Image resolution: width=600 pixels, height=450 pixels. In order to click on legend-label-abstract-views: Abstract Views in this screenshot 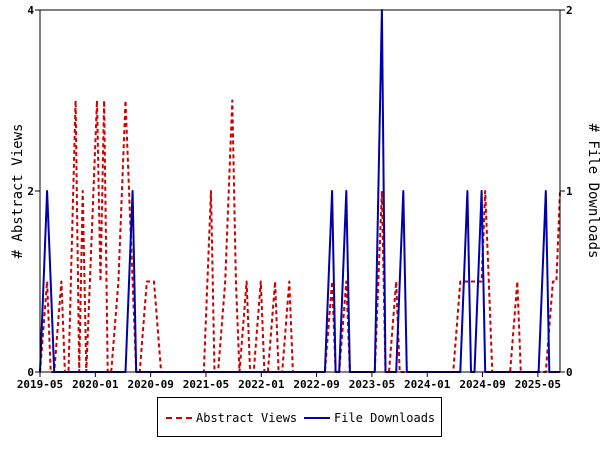, I will do `click(247, 418)`.